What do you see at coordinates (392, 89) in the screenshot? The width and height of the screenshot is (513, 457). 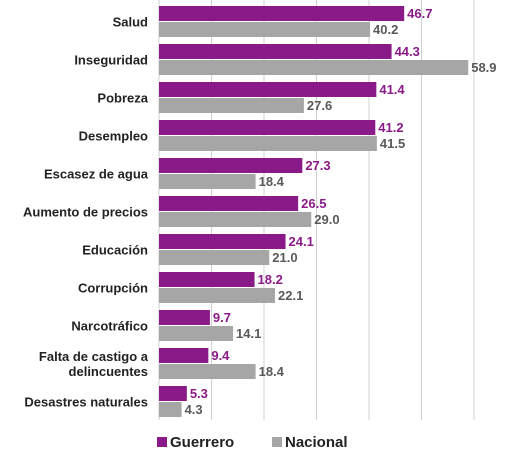 I see `data-label: 41.4` at bounding box center [392, 89].